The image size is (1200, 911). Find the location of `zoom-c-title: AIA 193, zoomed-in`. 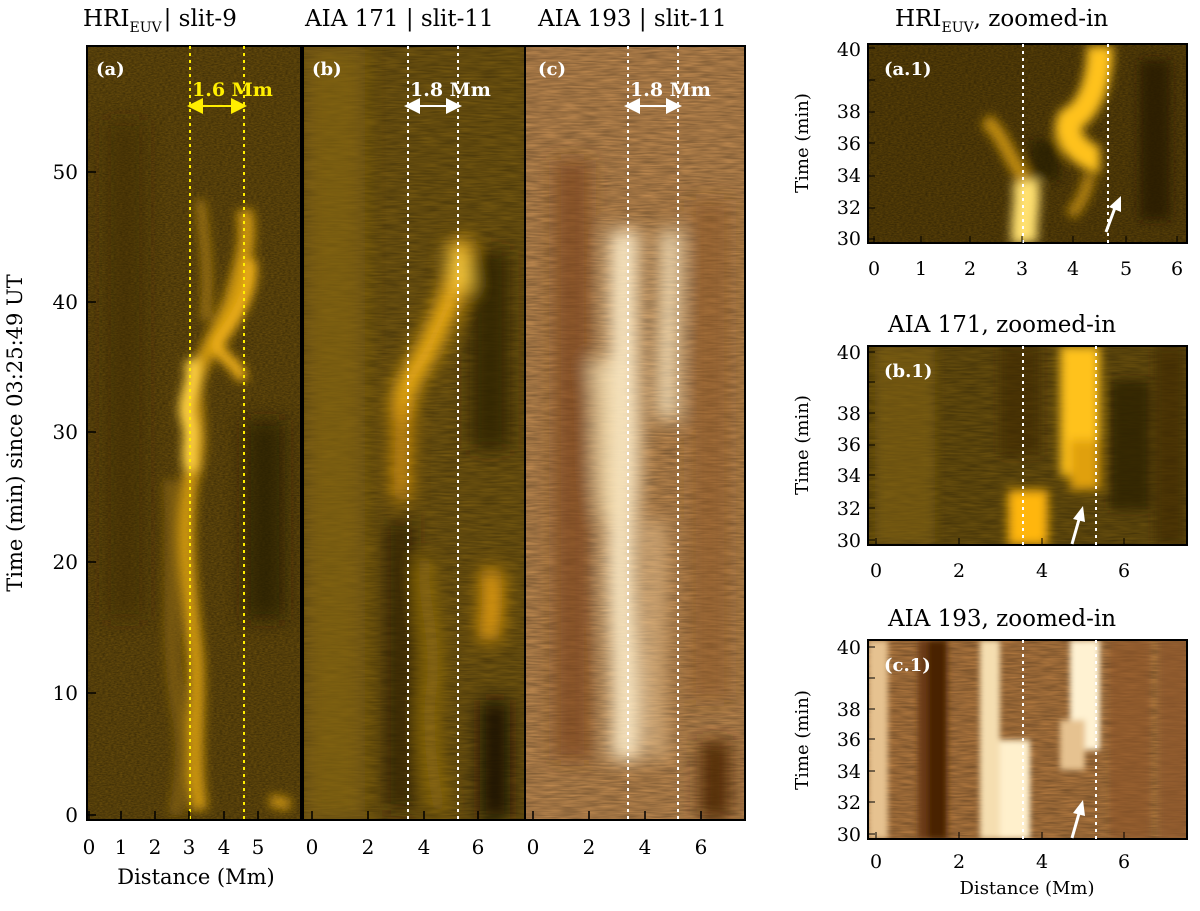

zoom-c-title: AIA 193, zoomed-in is located at coordinates (1001, 619).